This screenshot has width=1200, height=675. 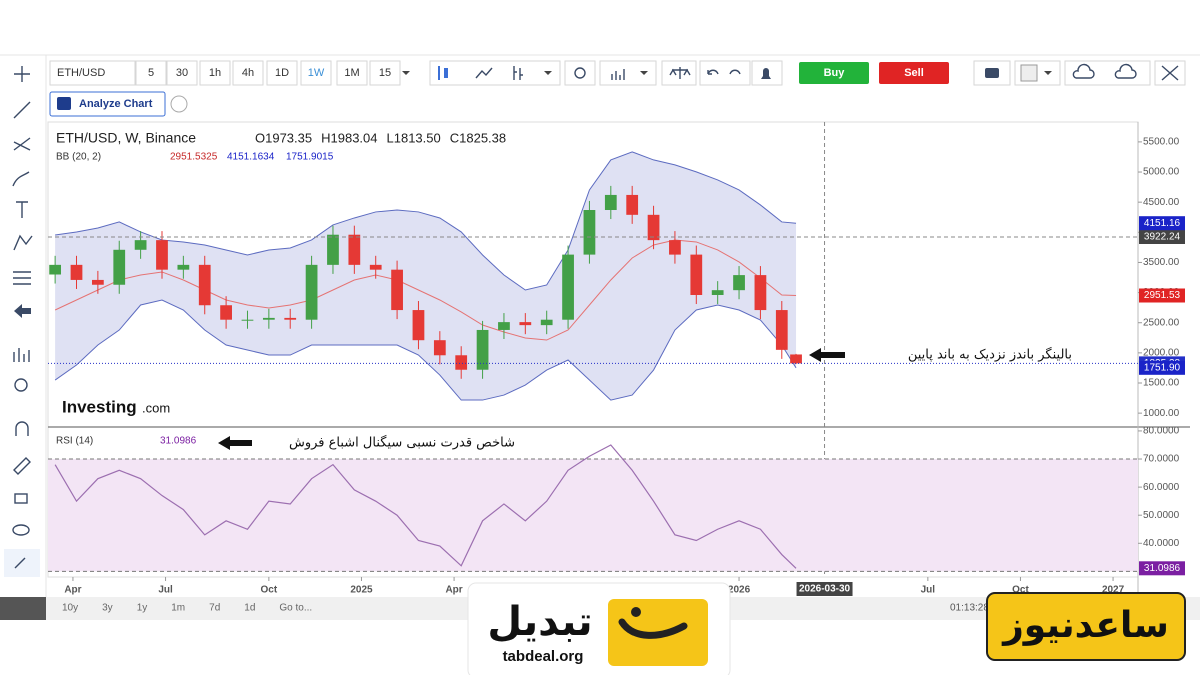 I want to click on x-tick-label: Jul, so click(x=165, y=590).